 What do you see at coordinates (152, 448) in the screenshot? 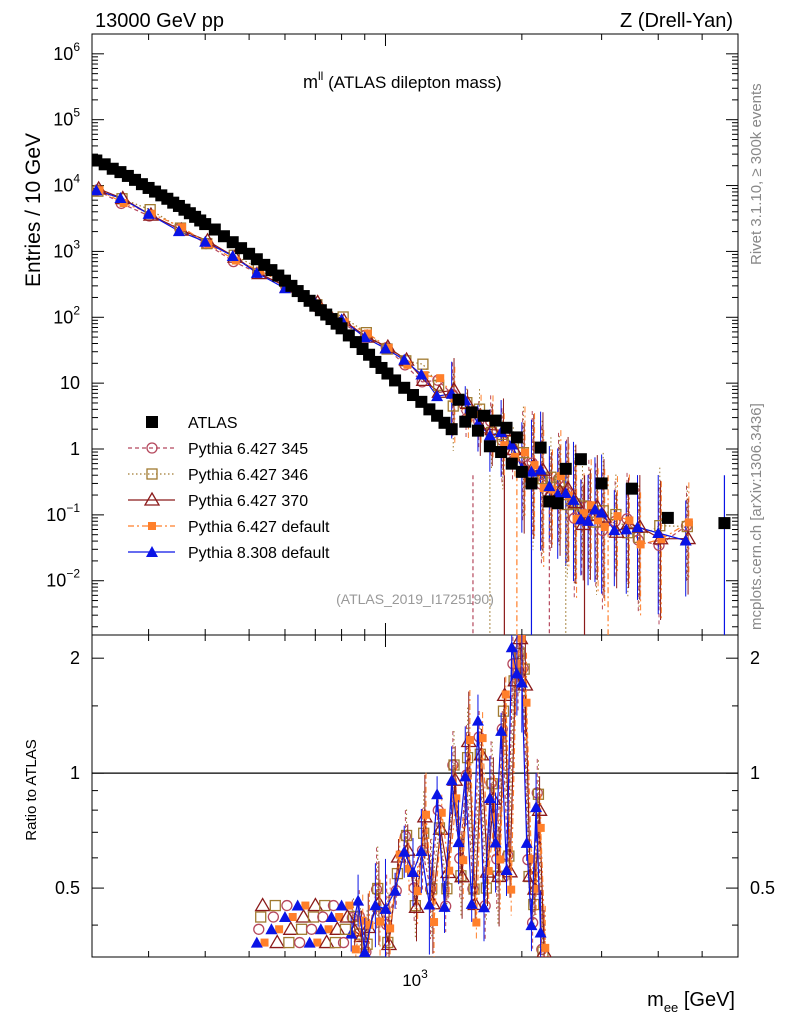
I see `legend-marker-p345` at bounding box center [152, 448].